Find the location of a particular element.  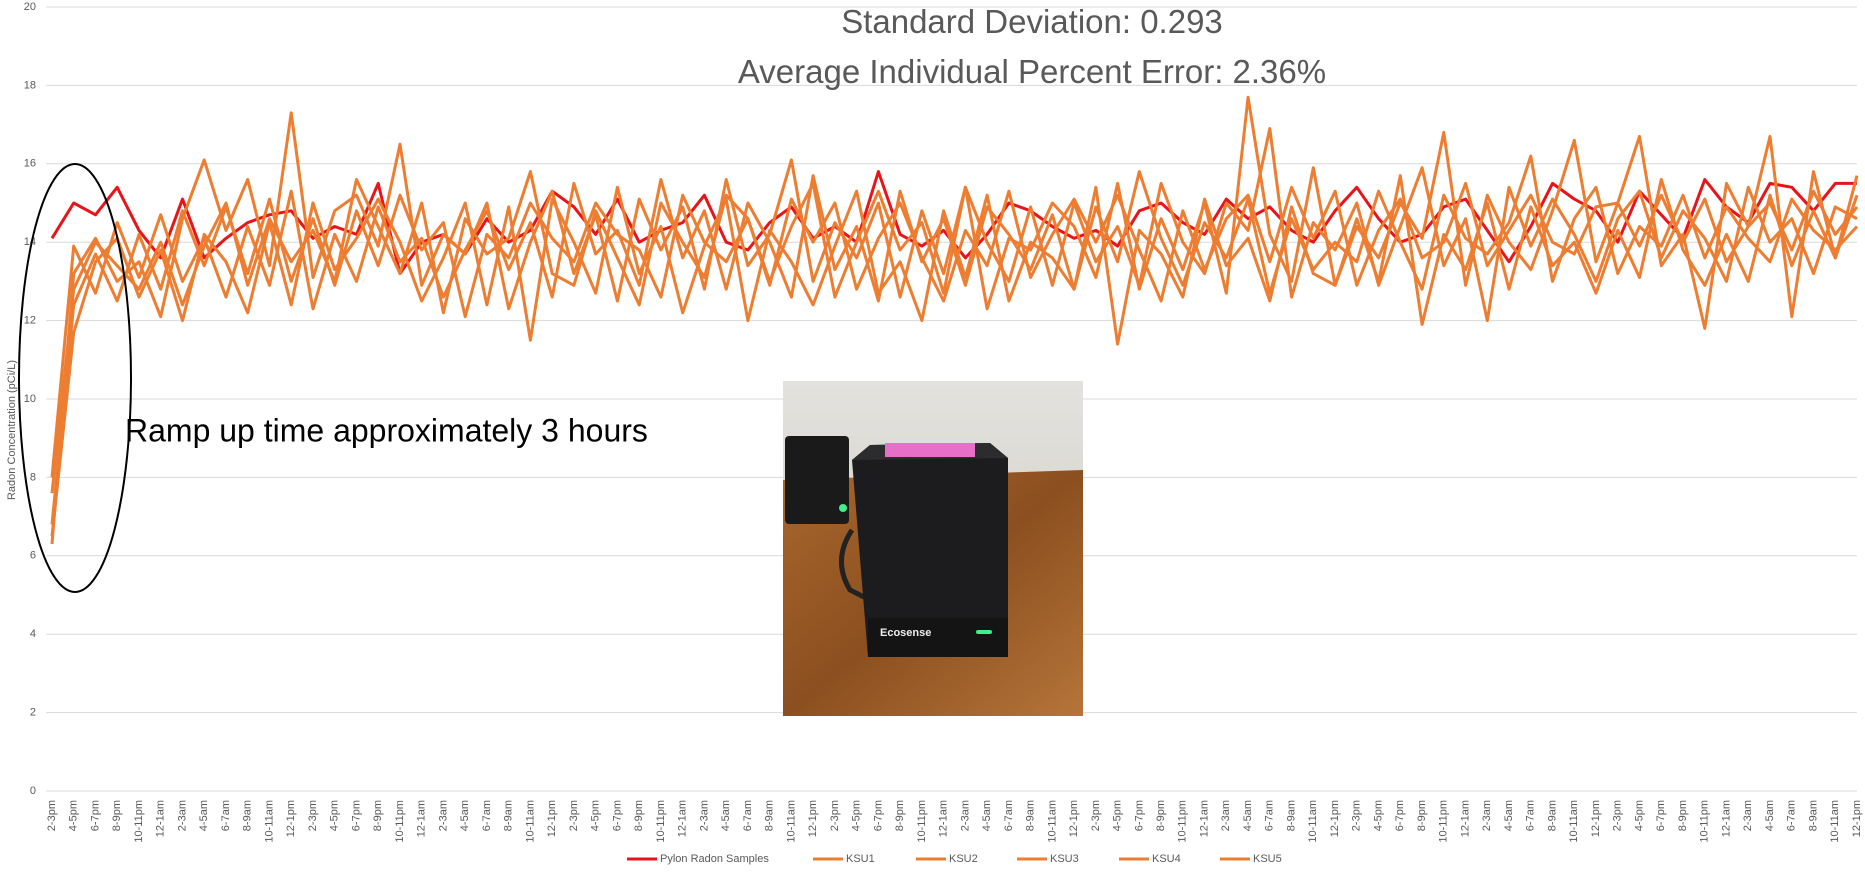

subtitle-line: Average Individual Percent Error: 2.36% is located at coordinates (1032, 71).